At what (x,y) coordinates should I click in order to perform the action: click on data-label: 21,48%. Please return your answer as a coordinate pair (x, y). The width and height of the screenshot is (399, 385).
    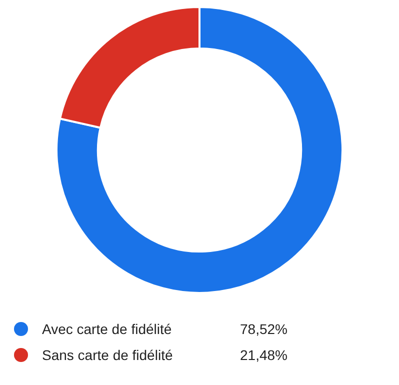
    Looking at the image, I should click on (264, 355).